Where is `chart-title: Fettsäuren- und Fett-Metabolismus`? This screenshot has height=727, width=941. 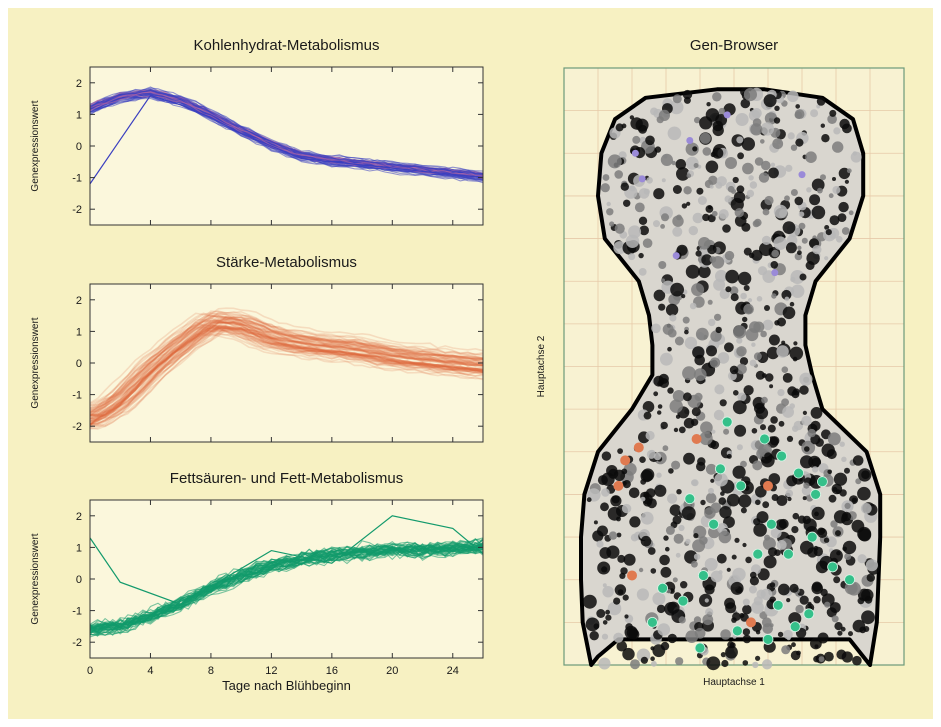 chart-title: Fettsäuren- und Fett-Metabolismus is located at coordinates (286, 478).